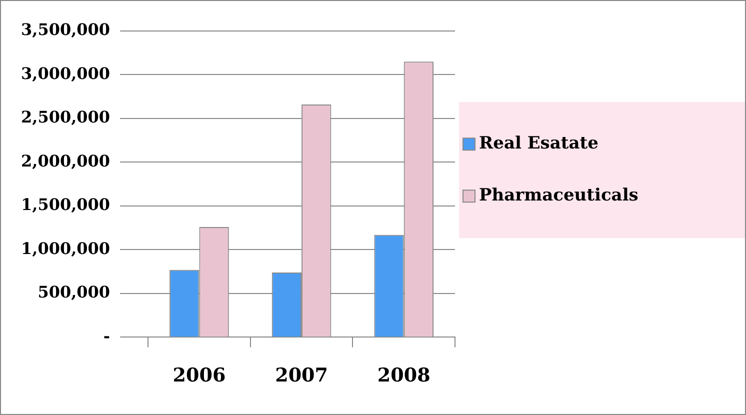  I want to click on x-tick-label: 2008, so click(403, 375).